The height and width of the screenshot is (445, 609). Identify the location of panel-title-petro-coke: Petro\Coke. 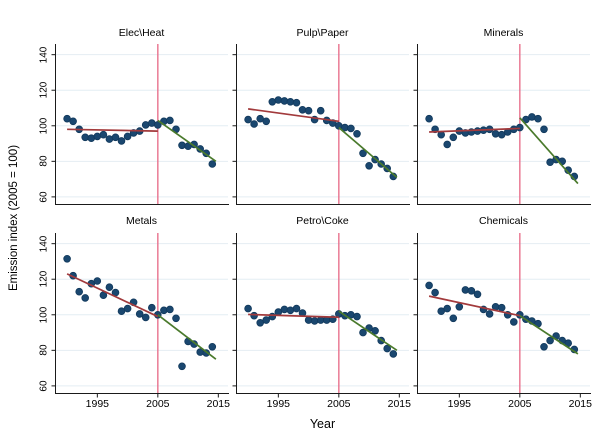
(322, 221).